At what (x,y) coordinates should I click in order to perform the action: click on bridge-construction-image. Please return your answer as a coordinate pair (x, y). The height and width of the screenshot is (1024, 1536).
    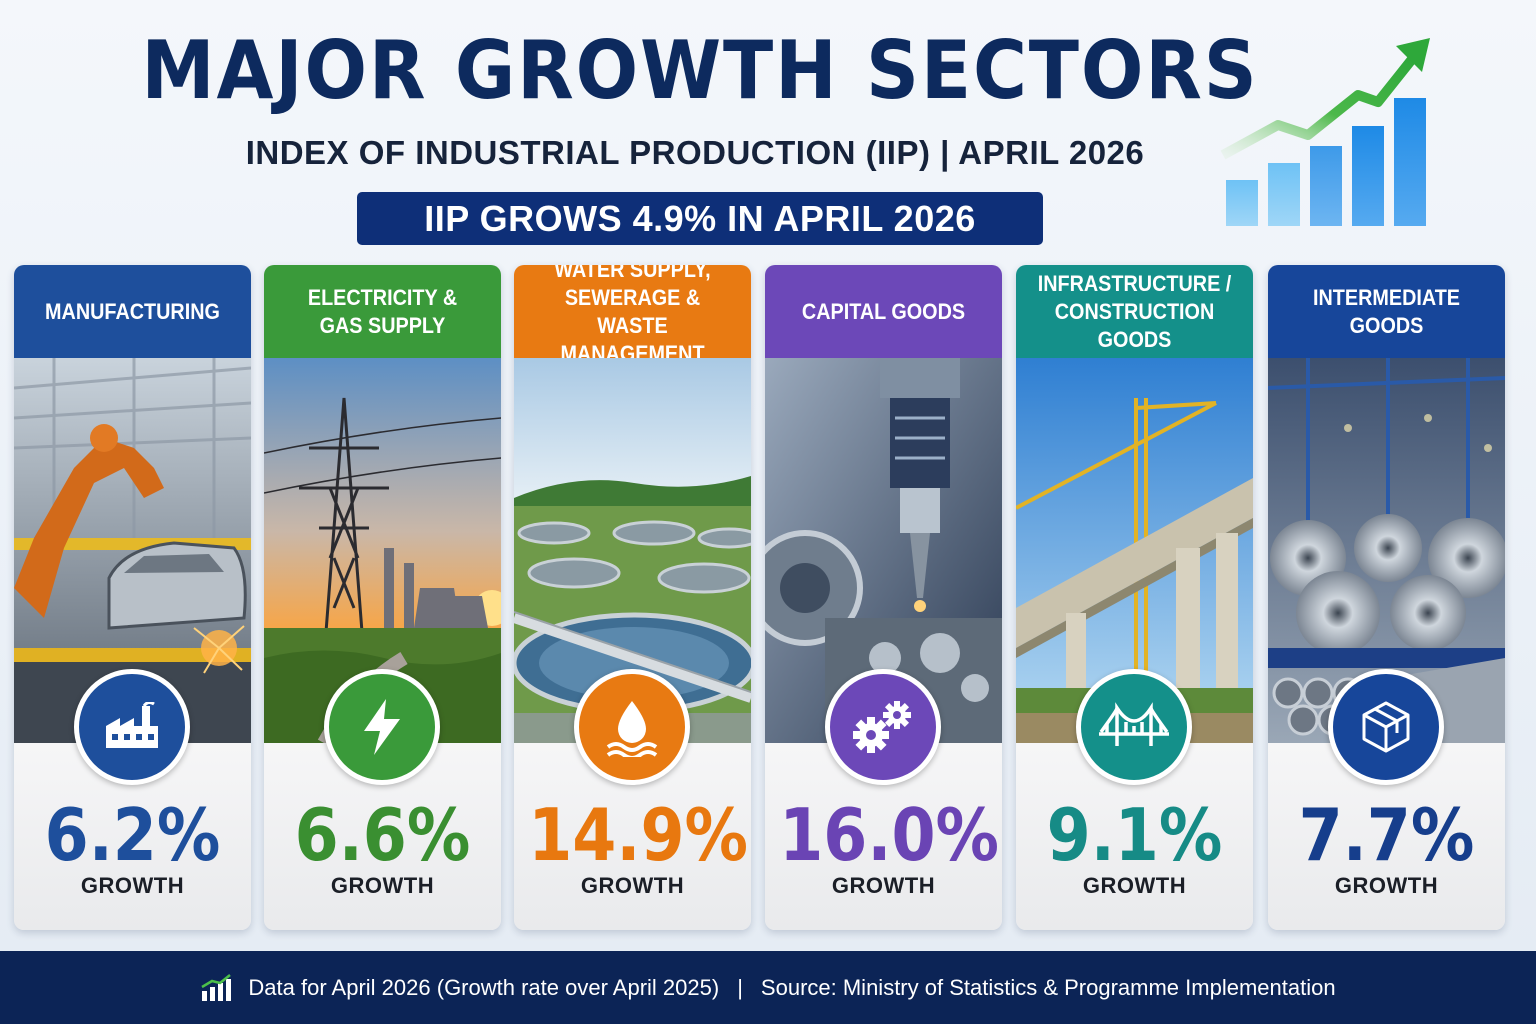
    Looking at the image, I should click on (1134, 550).